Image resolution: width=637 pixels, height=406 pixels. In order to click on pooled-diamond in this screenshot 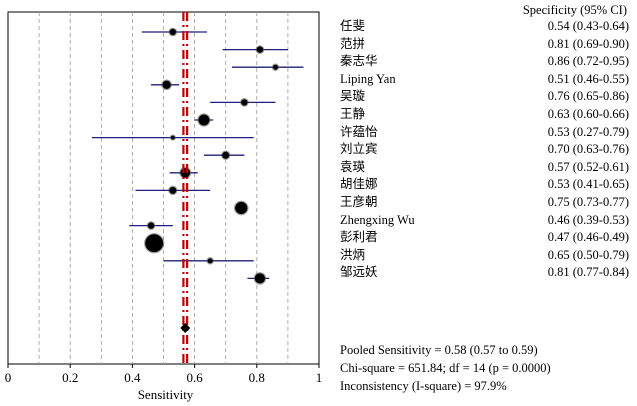, I will do `click(185, 328)`.